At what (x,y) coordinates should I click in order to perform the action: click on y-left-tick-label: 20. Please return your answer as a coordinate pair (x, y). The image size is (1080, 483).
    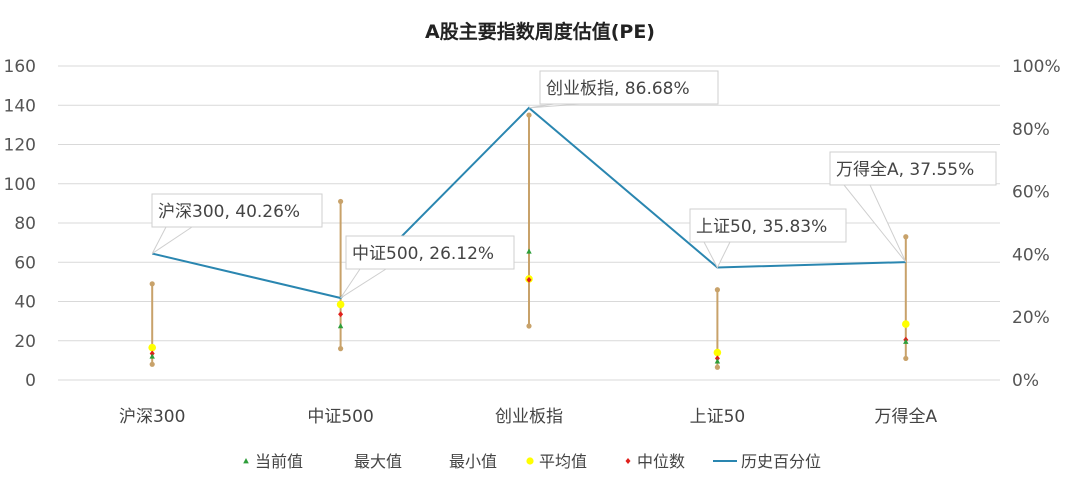
    Looking at the image, I should click on (25, 342).